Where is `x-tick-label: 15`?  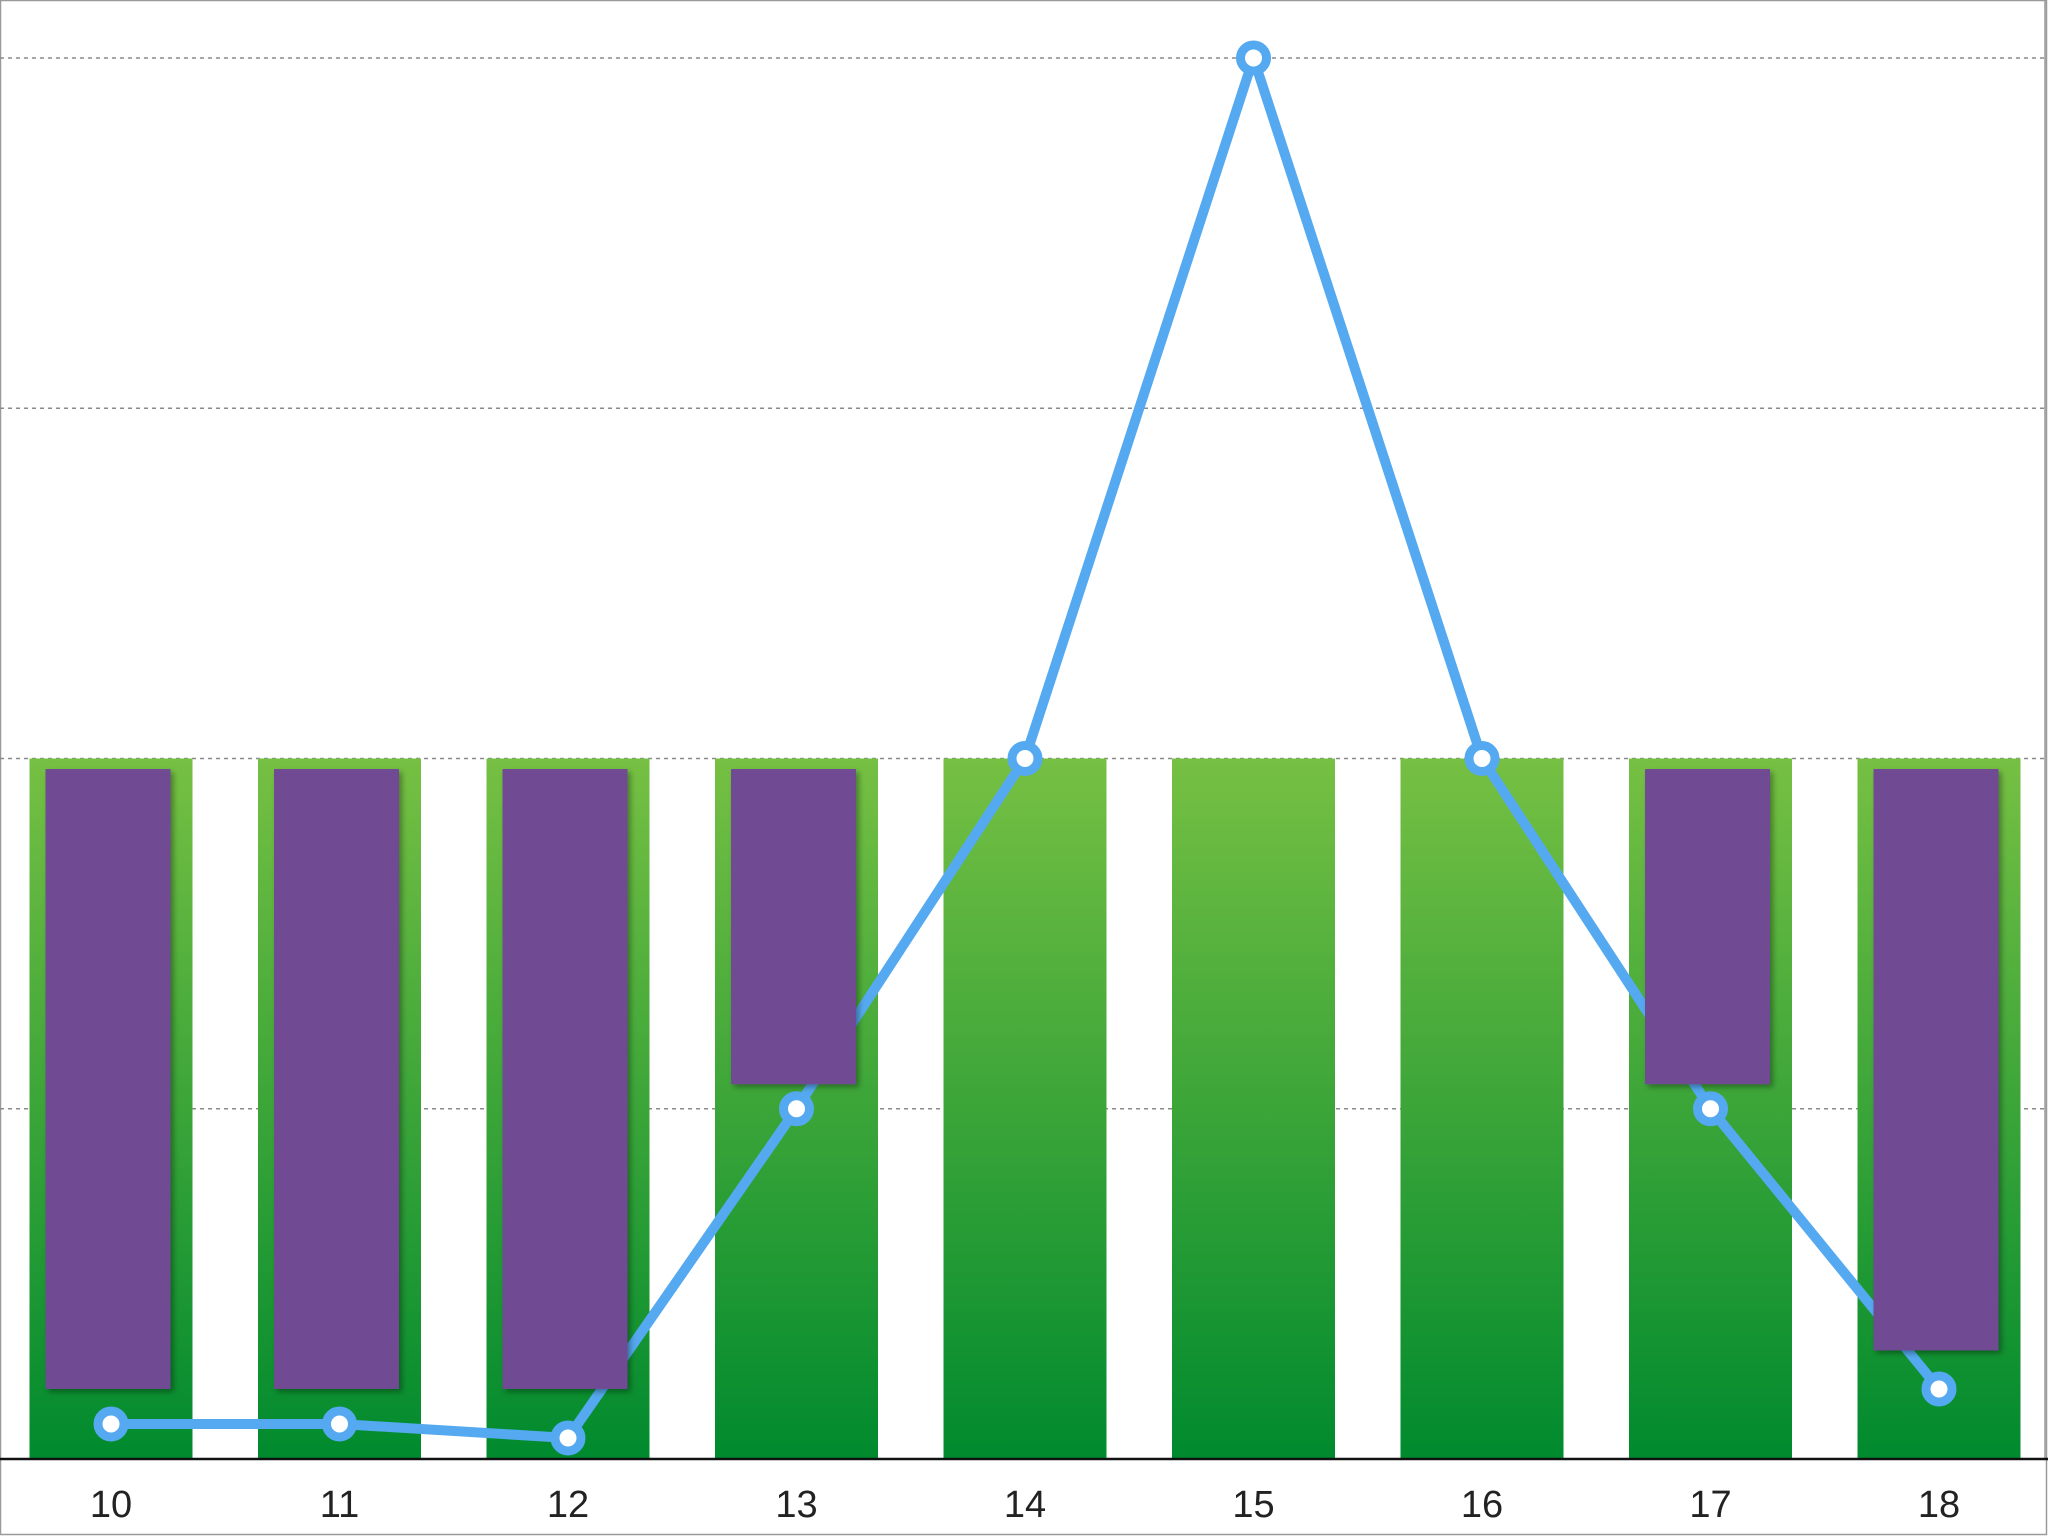
x-tick-label: 15 is located at coordinates (1253, 1505).